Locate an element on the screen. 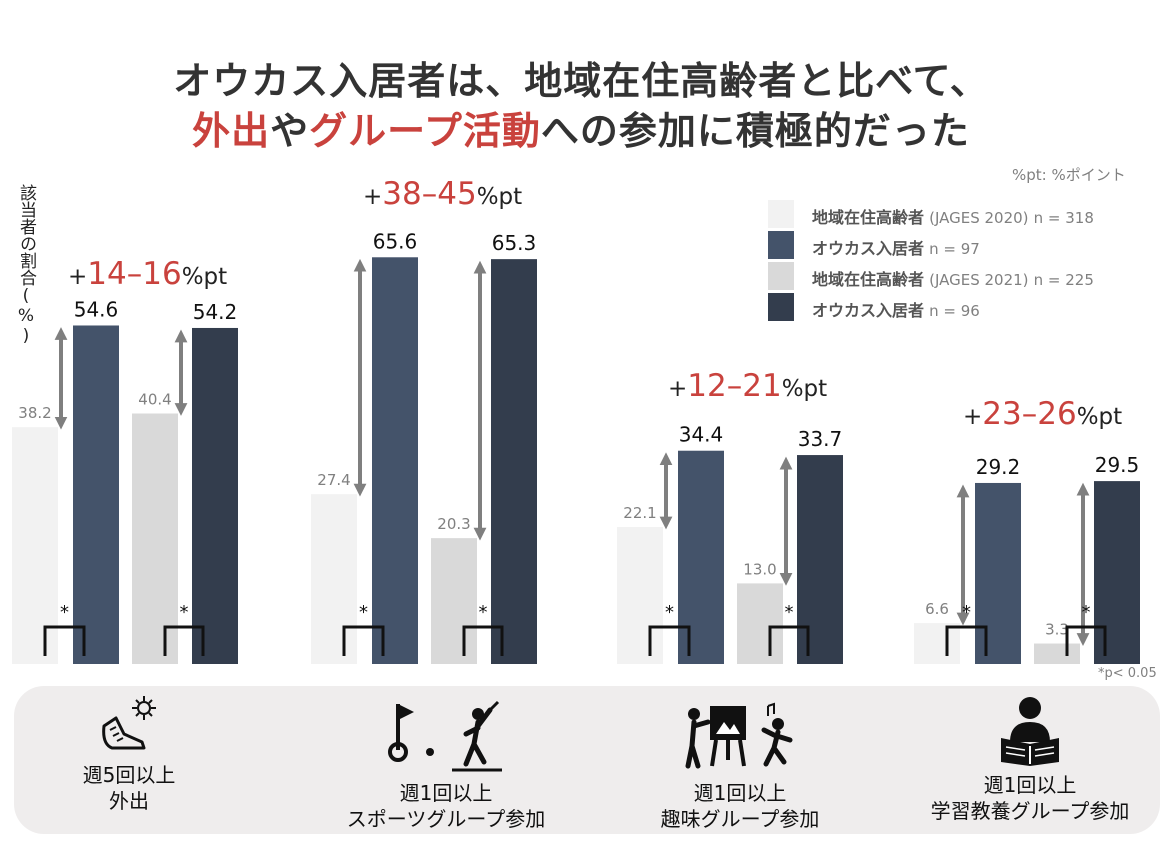 The image size is (1162, 841). activity-learning: 週1回以上 学習教養グループ参加 is located at coordinates (1030, 758).